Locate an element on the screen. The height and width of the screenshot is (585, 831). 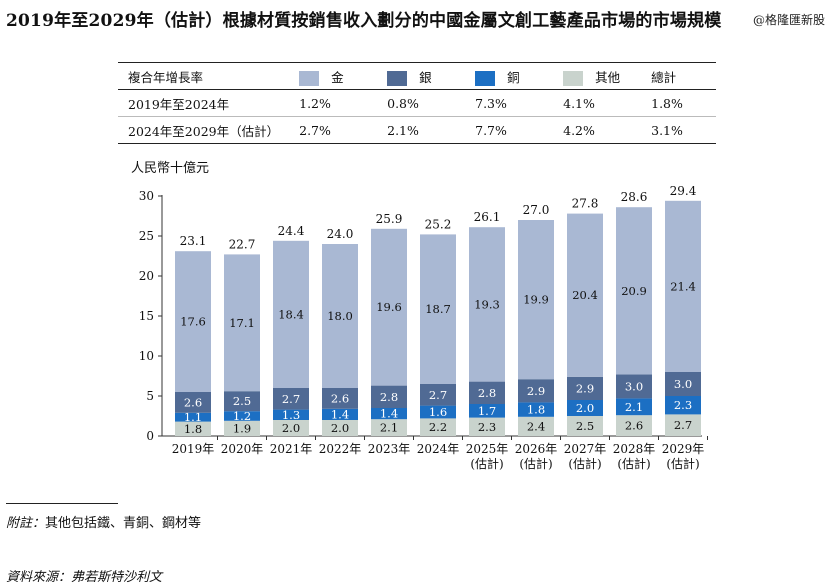
y-tick-label: 20 is located at coordinates (146, 276).